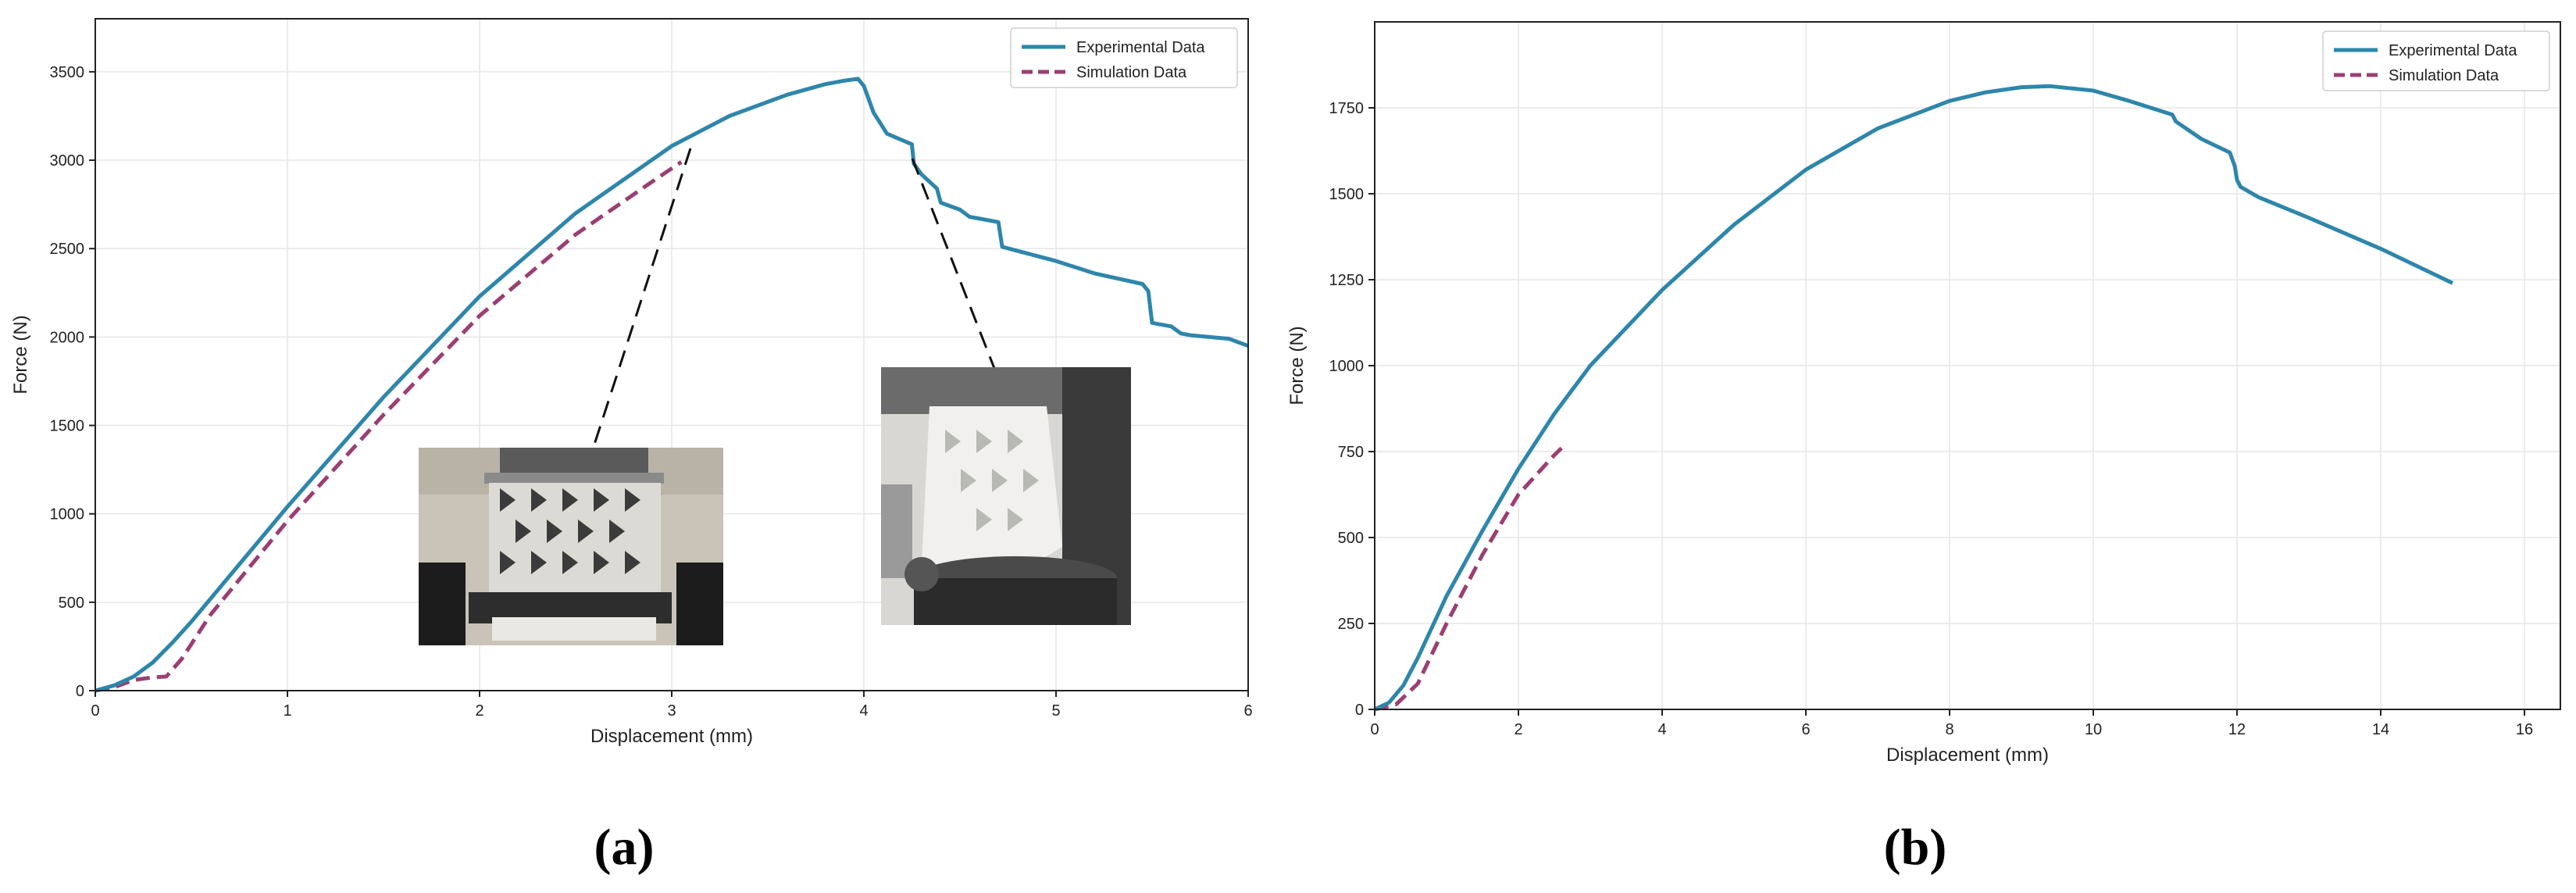 This screenshot has height=893, width=2576. I want to click on y-tick-label: 250, so click(1351, 624).